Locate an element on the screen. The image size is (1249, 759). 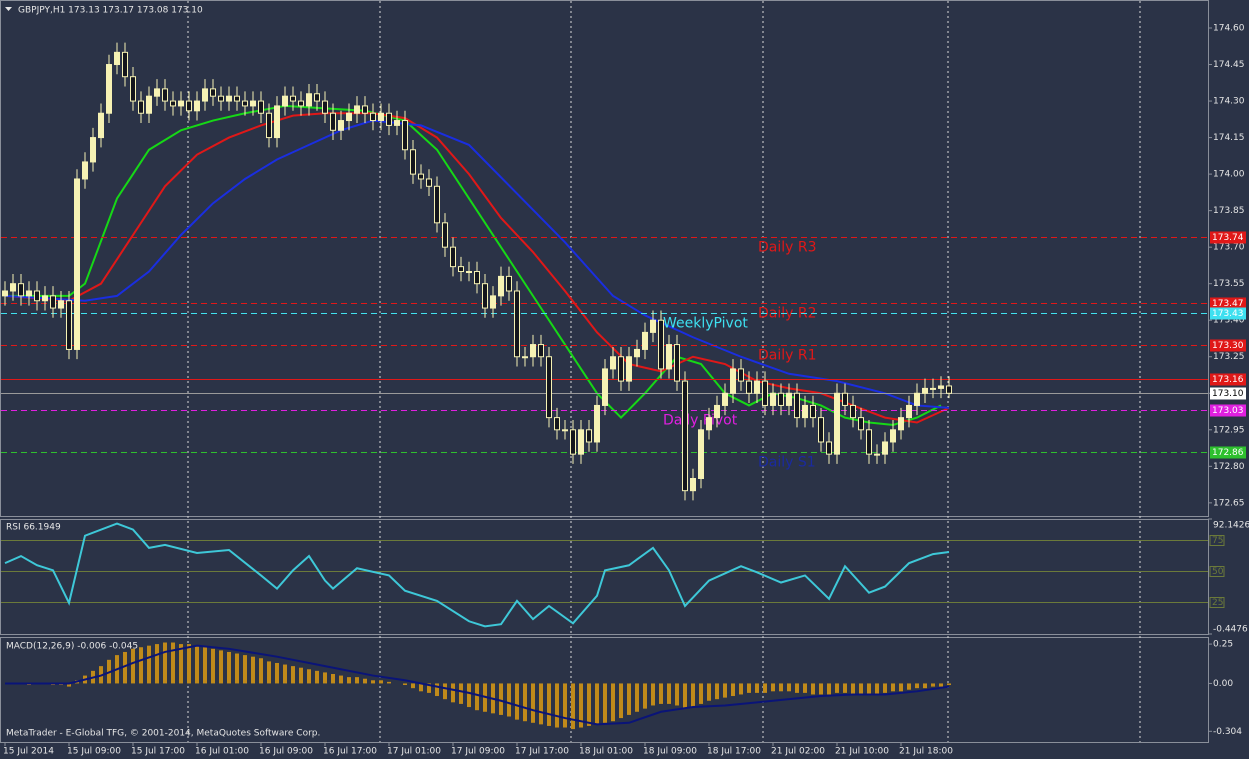
y-tick-label: 173.70 is located at coordinates (1229, 248).